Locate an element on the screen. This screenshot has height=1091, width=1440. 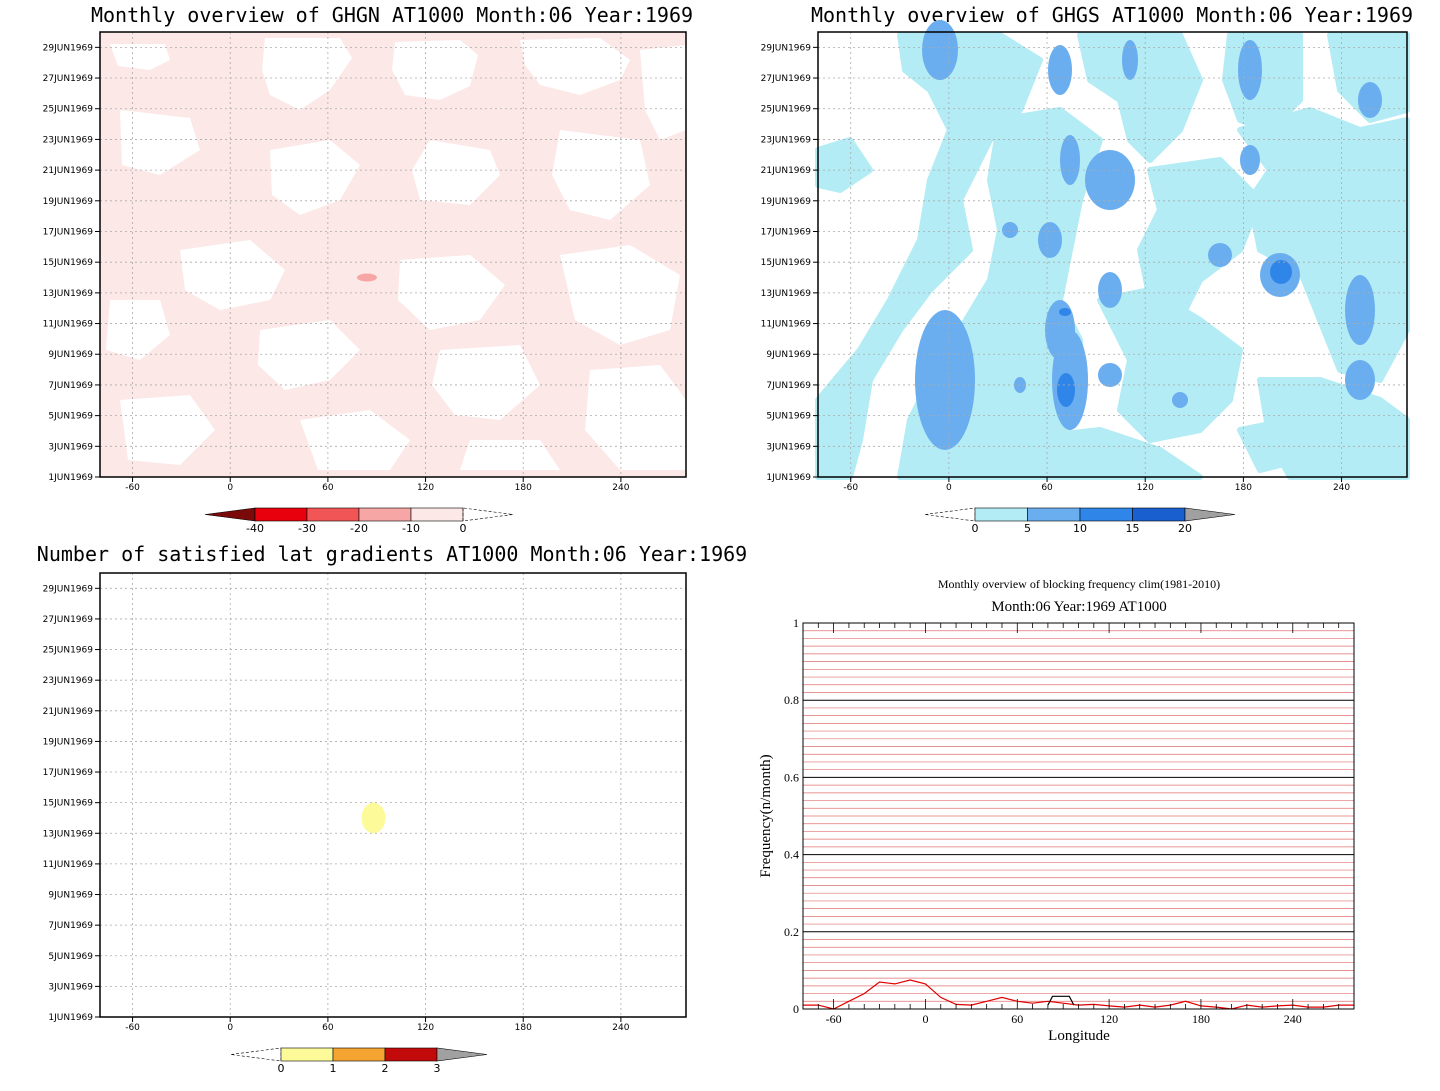
satisfied-region is located at coordinates (373, 818).